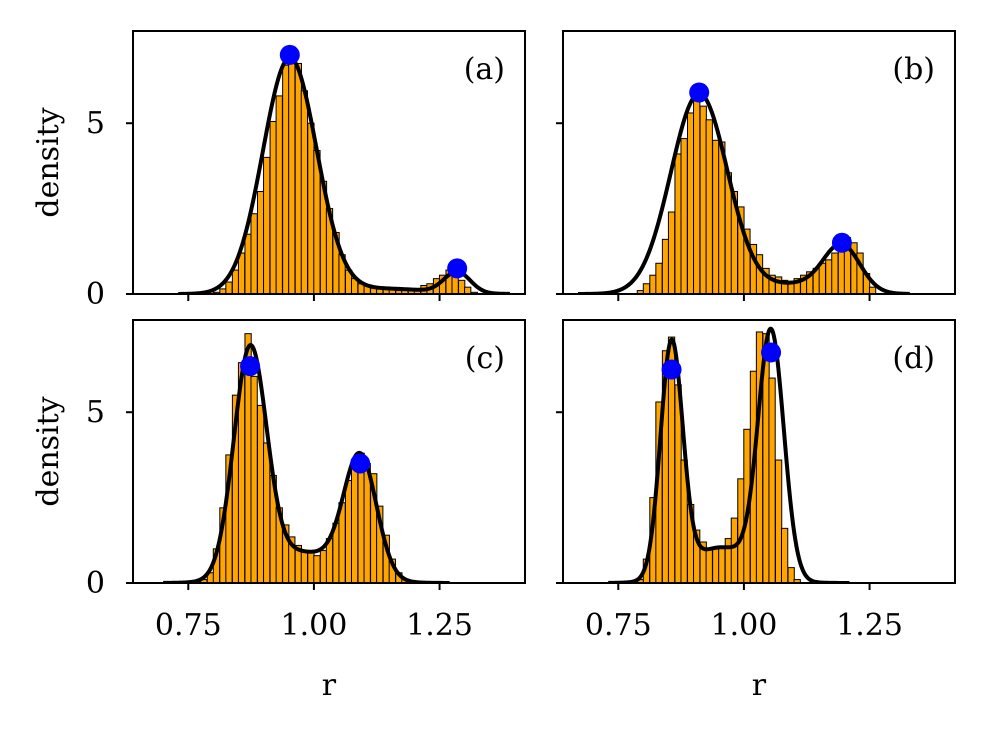 This screenshot has height=734, width=983. I want to click on panel-label: (c), so click(485, 358).